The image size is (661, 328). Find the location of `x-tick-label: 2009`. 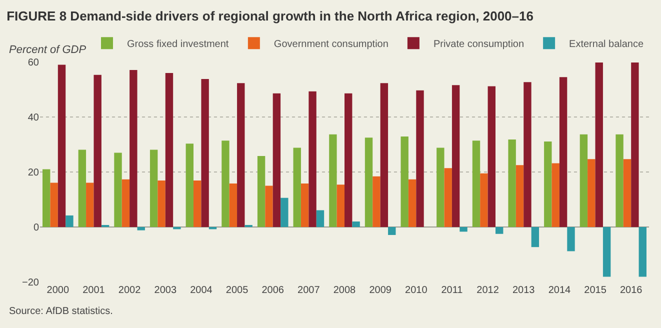

x-tick-label: 2009 is located at coordinates (380, 290).